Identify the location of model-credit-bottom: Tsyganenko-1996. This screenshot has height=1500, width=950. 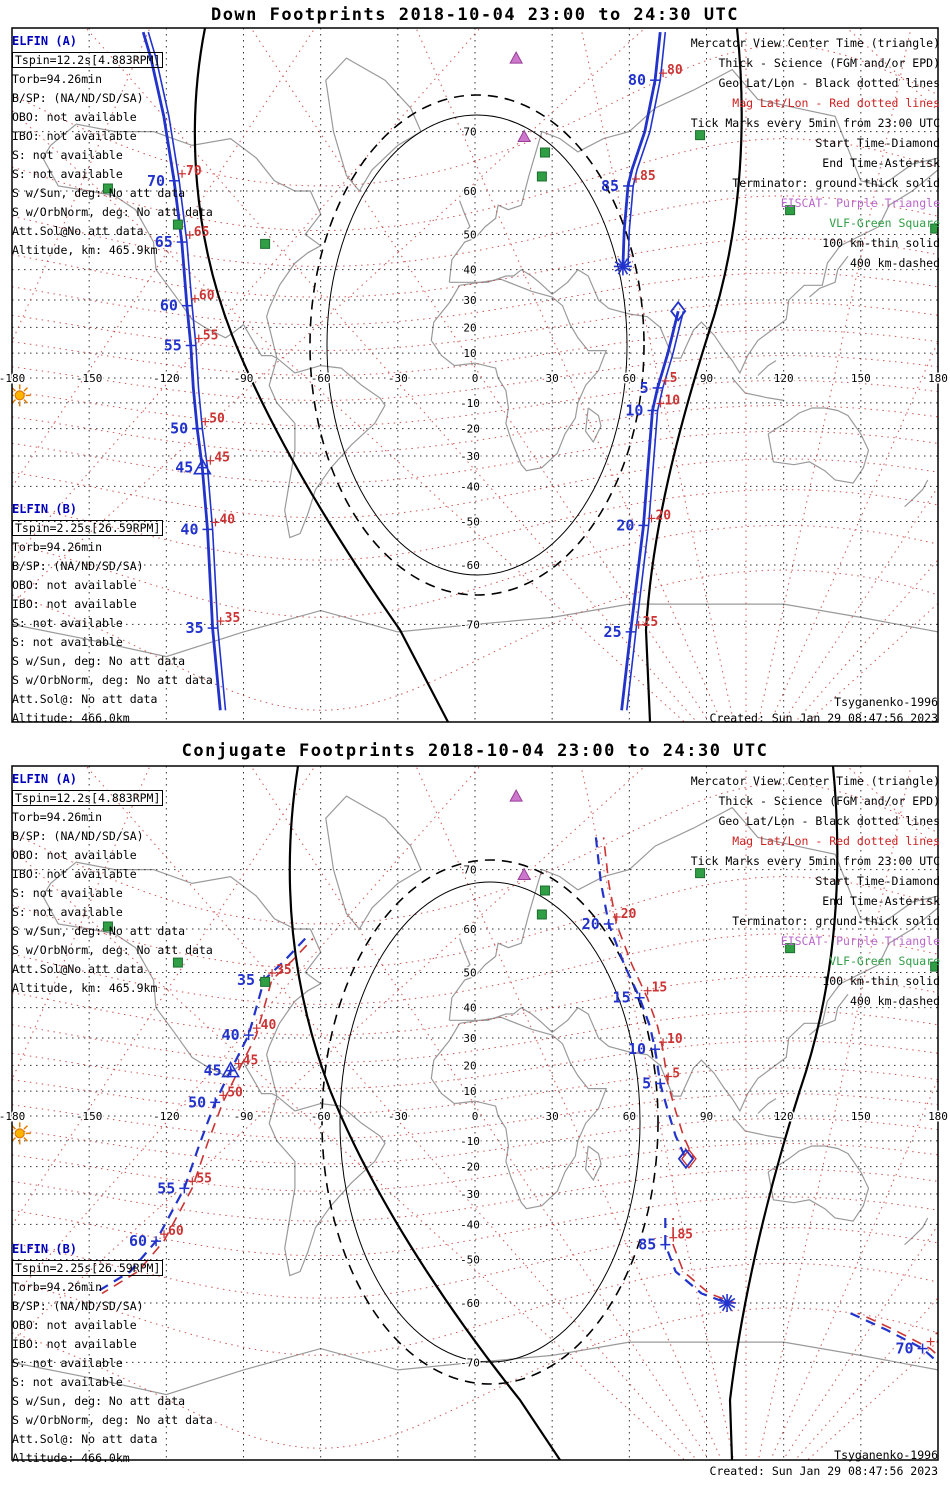
(886, 1455).